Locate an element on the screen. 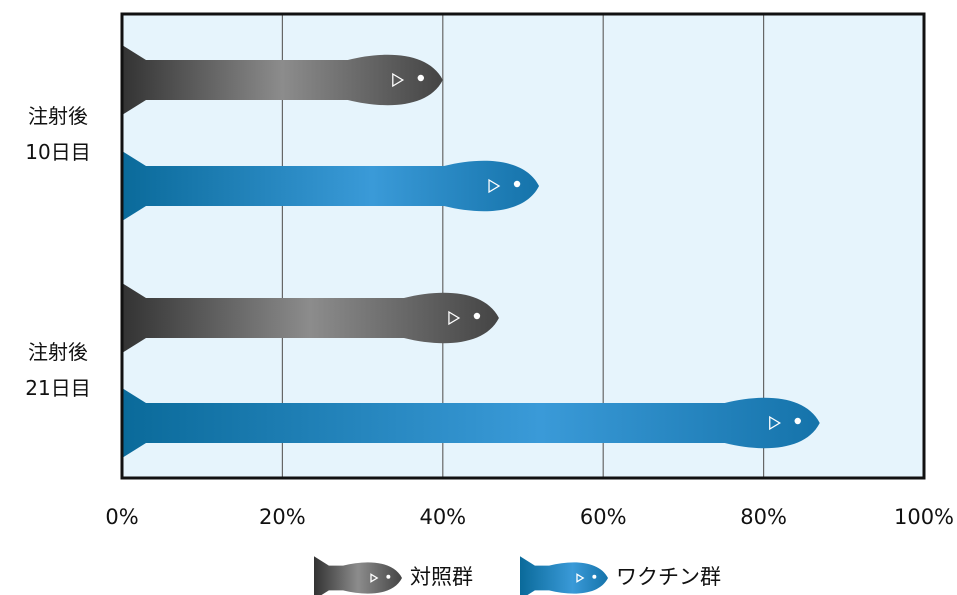 This screenshot has height=595, width=957. category-label: 注射後 21日目 is located at coordinates (58, 370).